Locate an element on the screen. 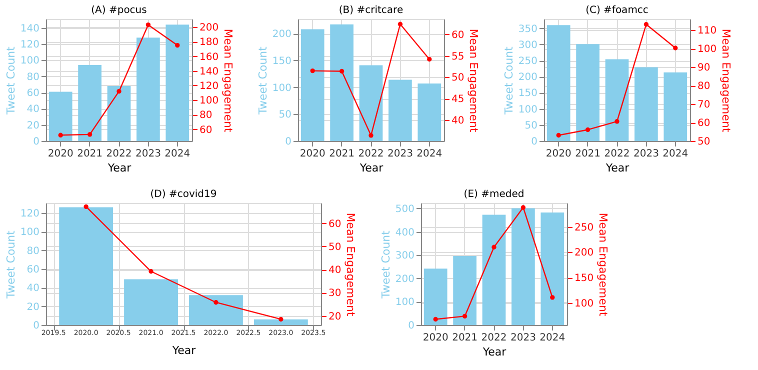 This screenshot has width=758, height=370. y-tick-label: 250 is located at coordinates (528, 62).